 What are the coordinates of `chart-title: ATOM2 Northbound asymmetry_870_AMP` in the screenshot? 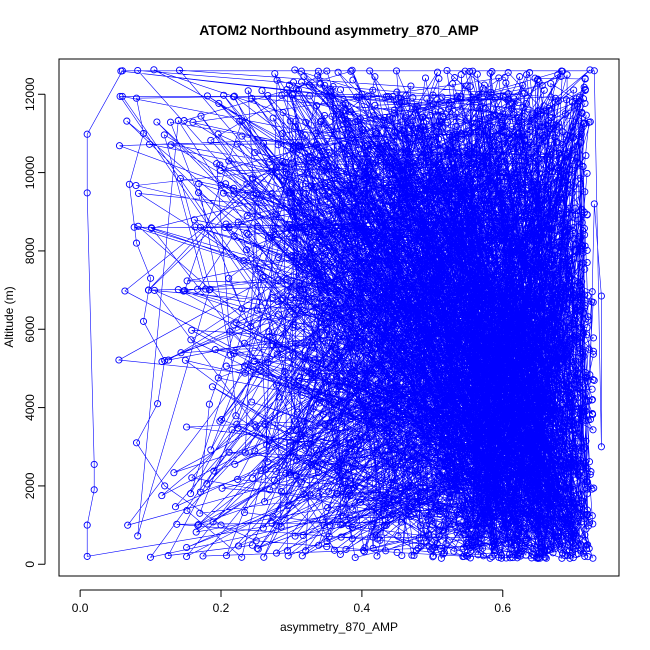 It's located at (339, 30).